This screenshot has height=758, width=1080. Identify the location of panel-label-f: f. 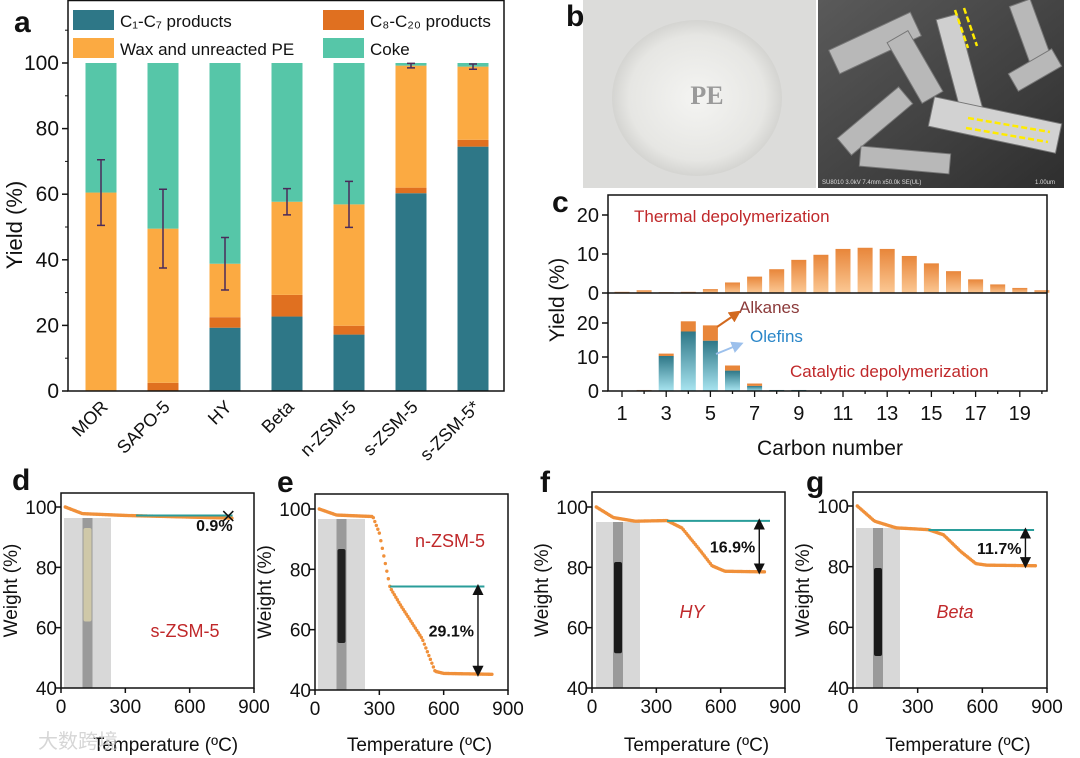
(545, 482).